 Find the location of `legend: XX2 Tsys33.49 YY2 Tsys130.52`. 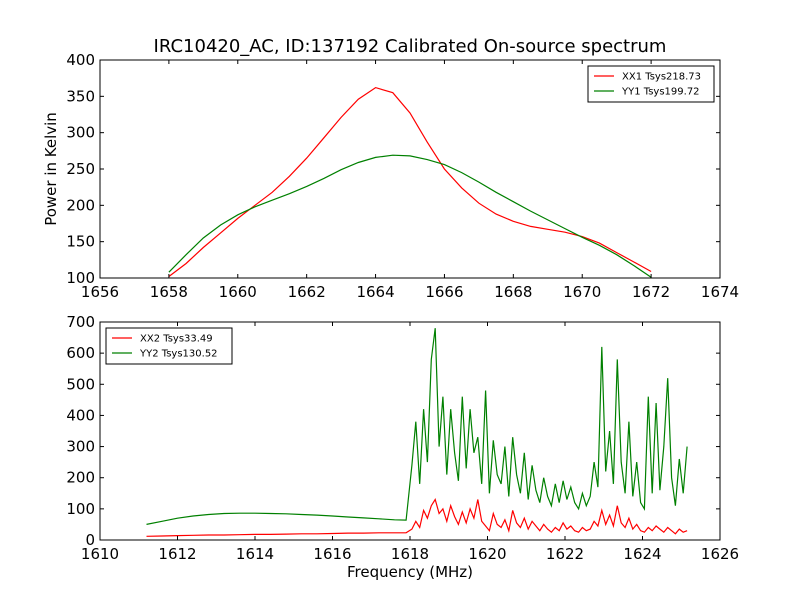

legend: XX2 Tsys33.49 YY2 Tsys130.52 is located at coordinates (169, 346).